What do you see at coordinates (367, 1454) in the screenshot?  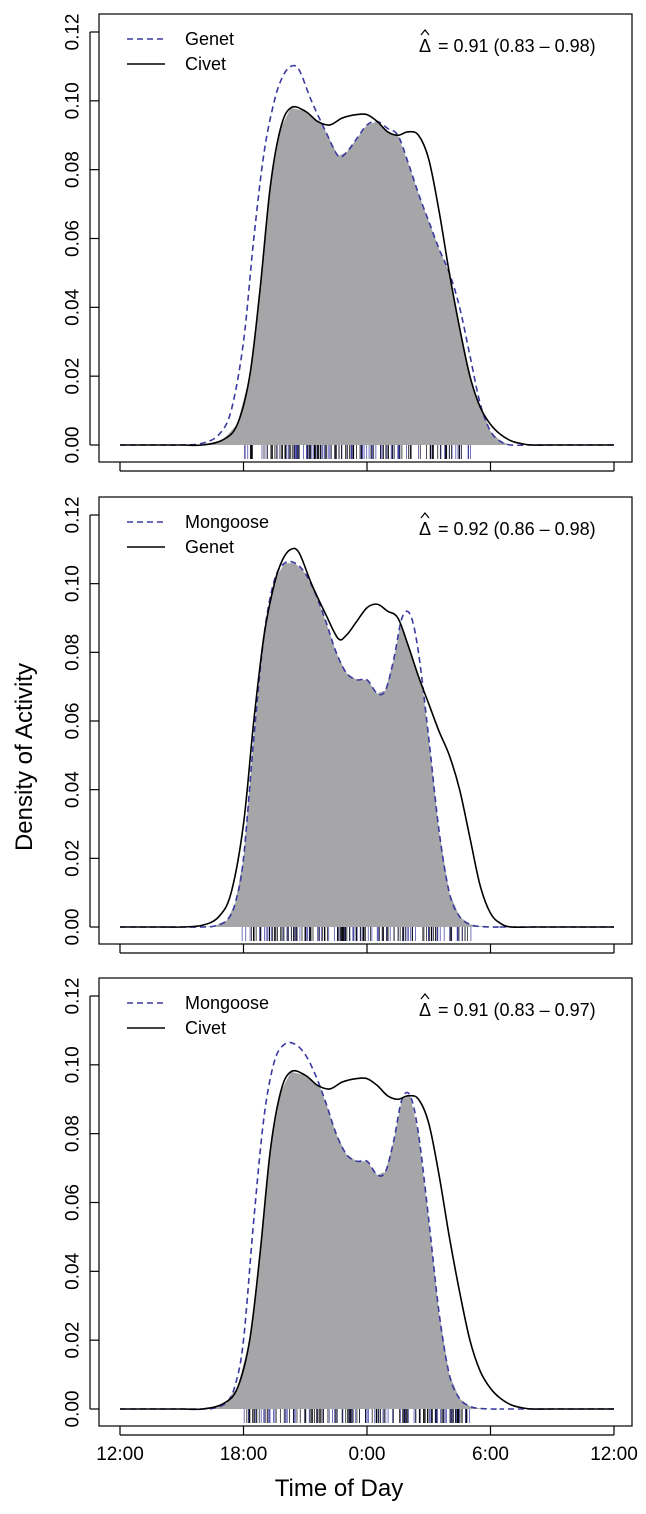 I see `x-tick-label: 0:00` at bounding box center [367, 1454].